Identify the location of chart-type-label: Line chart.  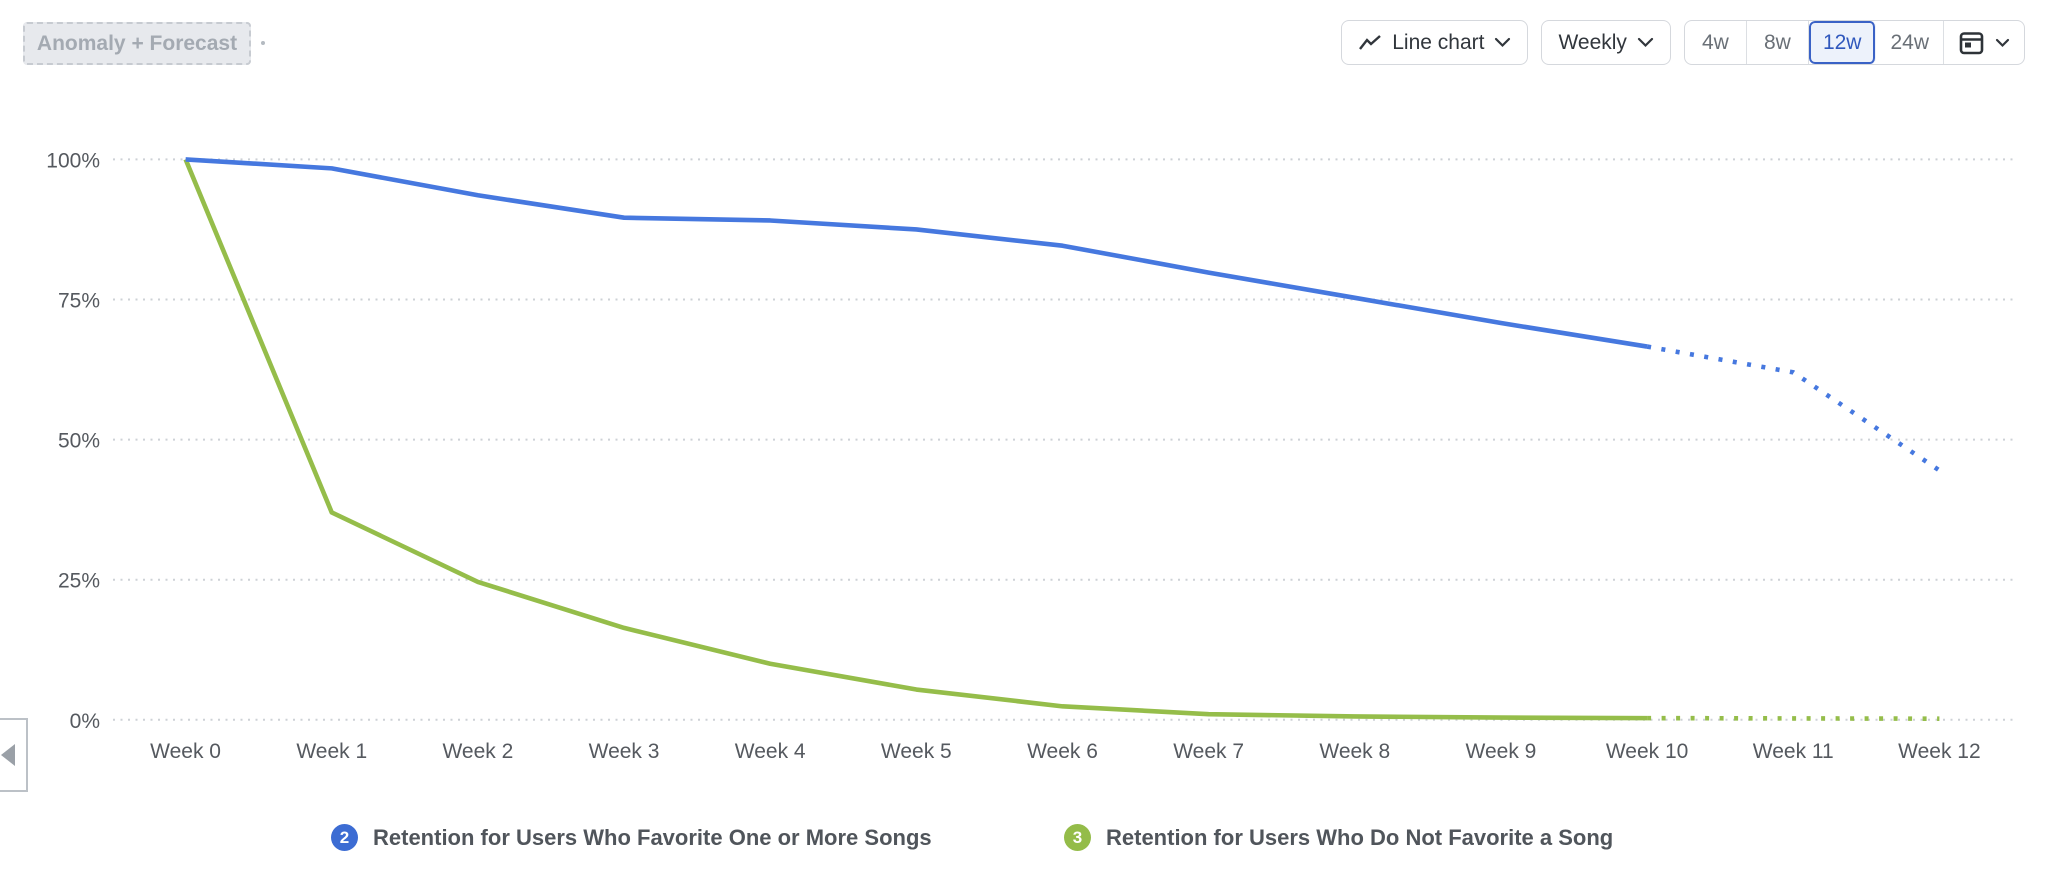
(1438, 42).